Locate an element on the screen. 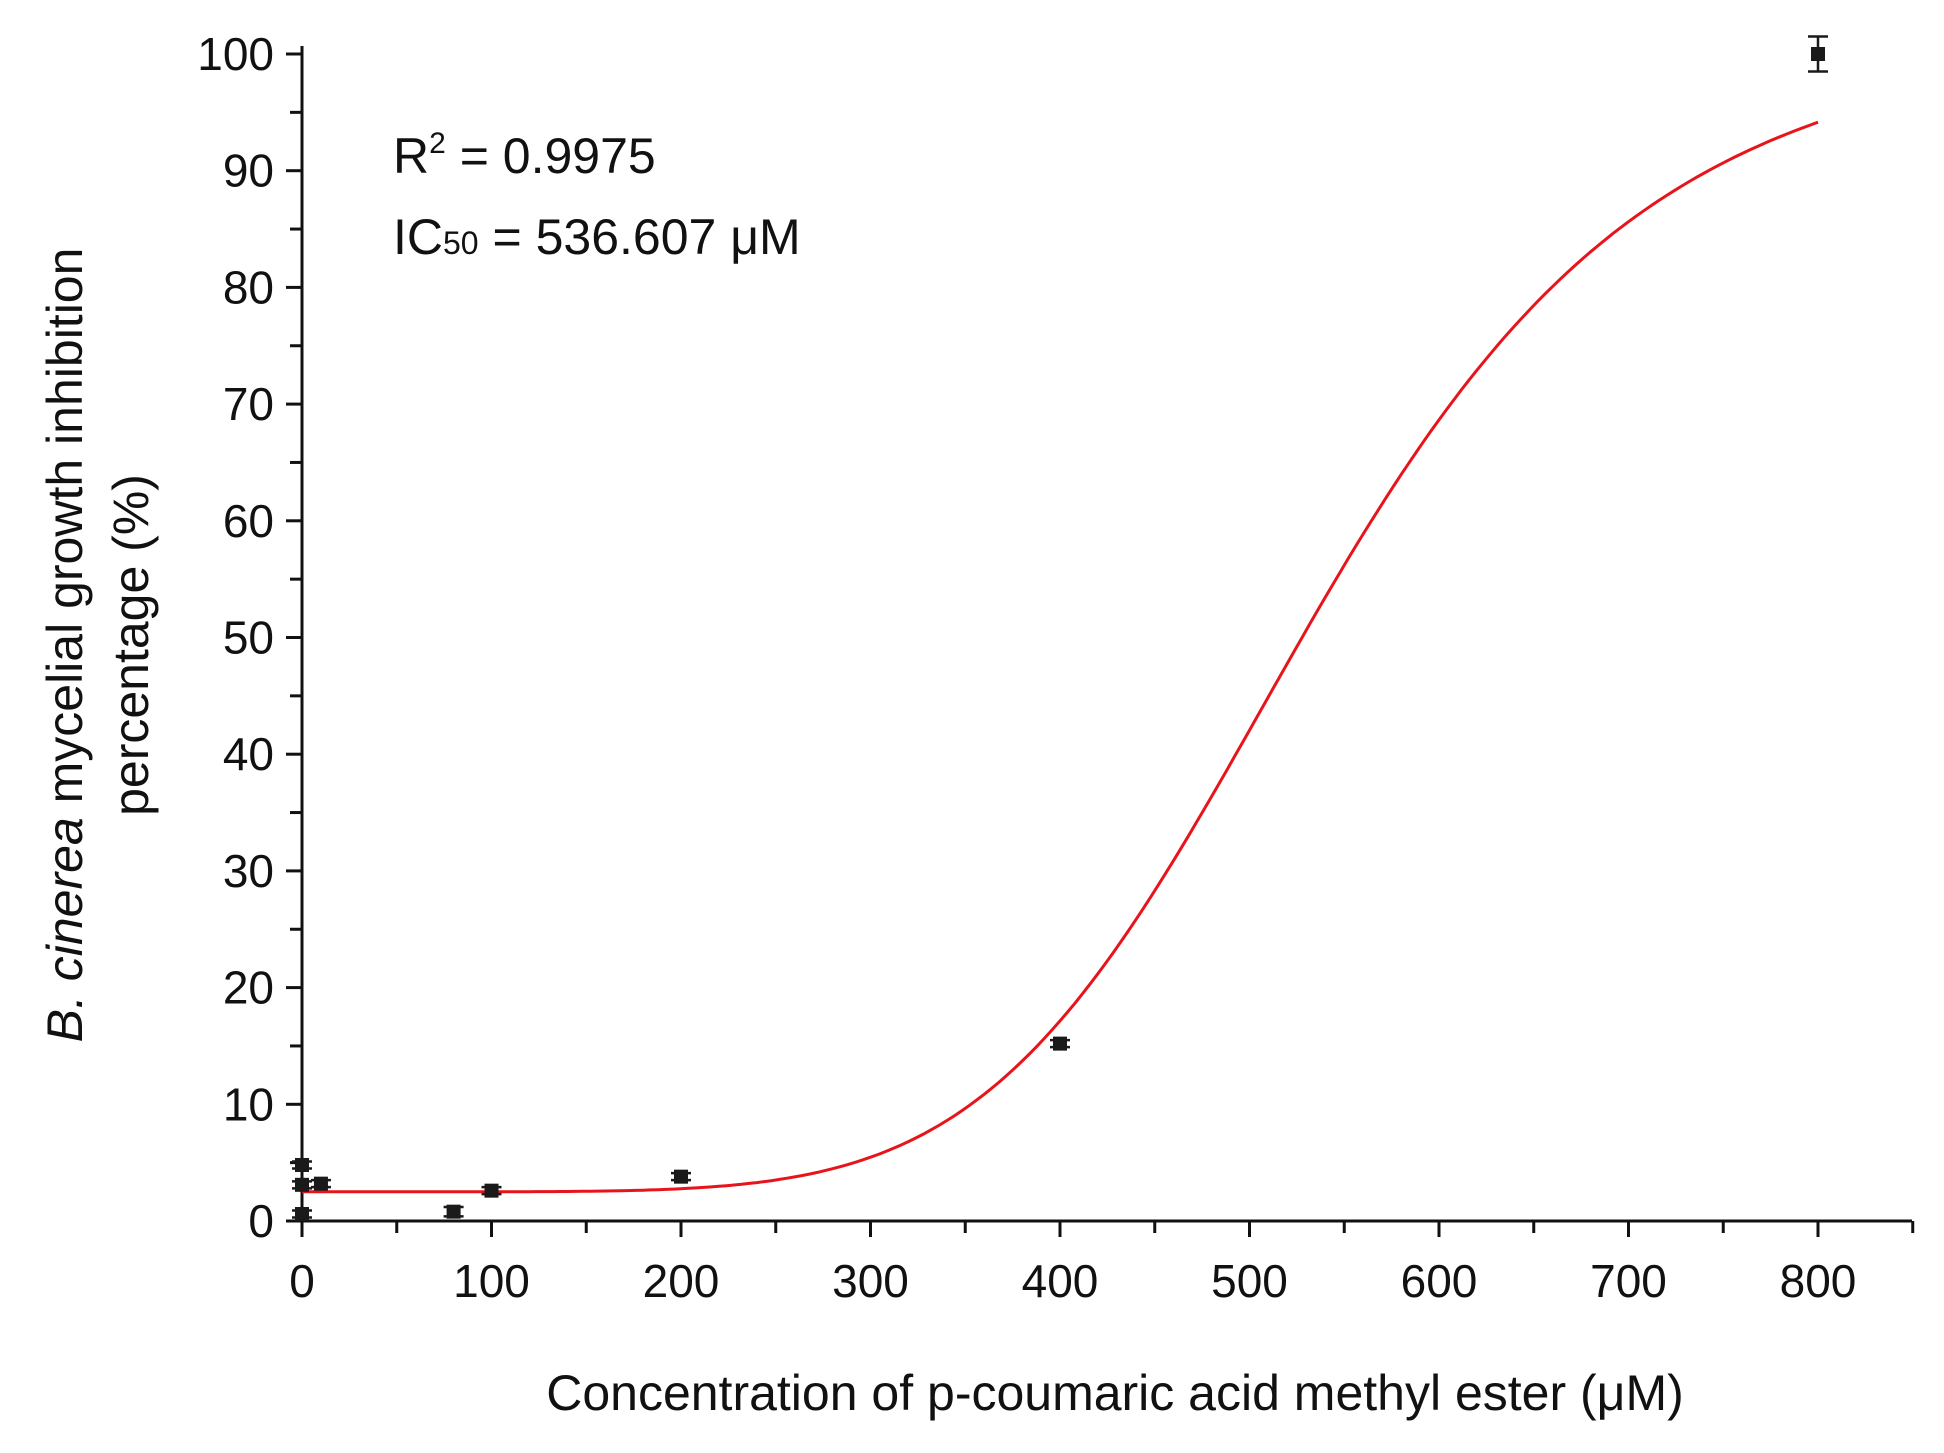  x-tick-label: 500 is located at coordinates (1249, 1281).